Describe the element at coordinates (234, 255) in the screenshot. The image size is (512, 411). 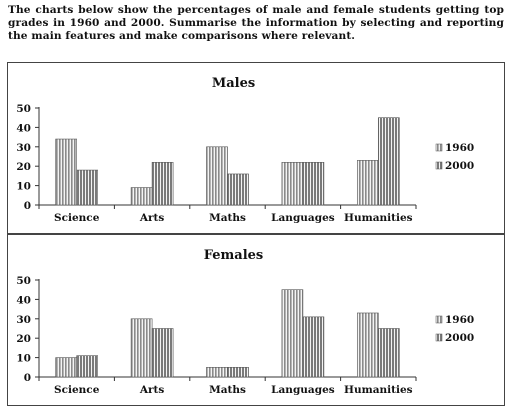
I see `chart-title: Females` at that location.